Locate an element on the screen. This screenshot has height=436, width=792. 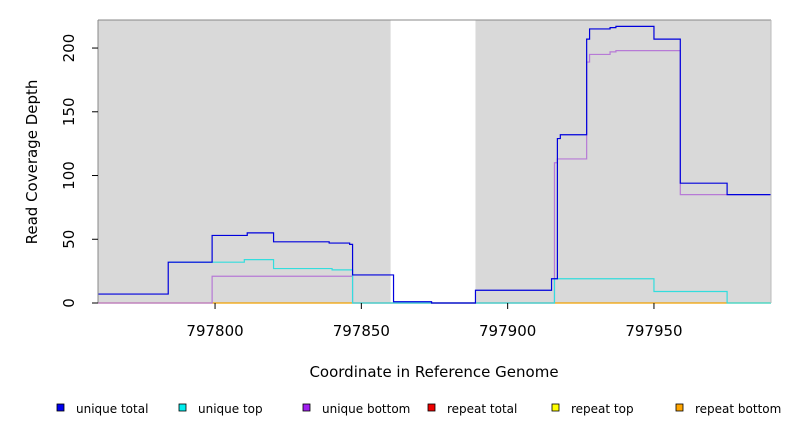
legend-label: unique total is located at coordinates (112, 409).